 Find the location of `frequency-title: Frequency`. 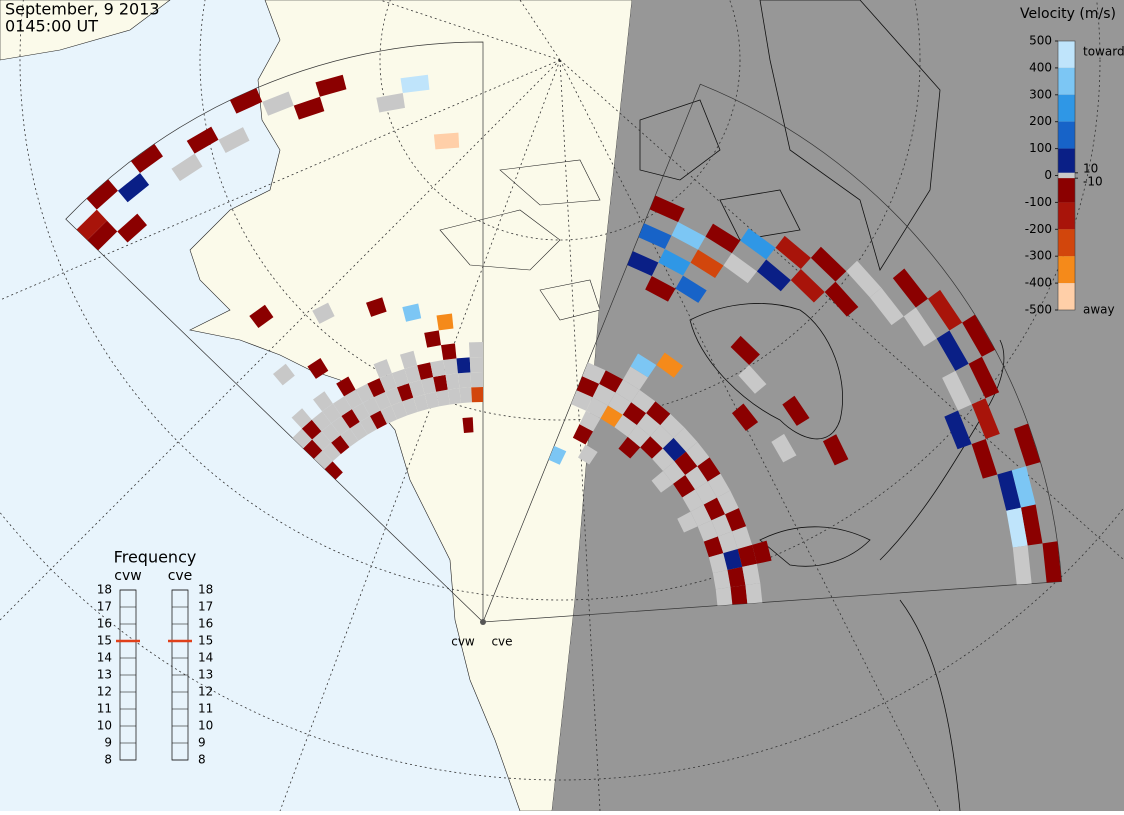

frequency-title: Frequency is located at coordinates (155, 557).